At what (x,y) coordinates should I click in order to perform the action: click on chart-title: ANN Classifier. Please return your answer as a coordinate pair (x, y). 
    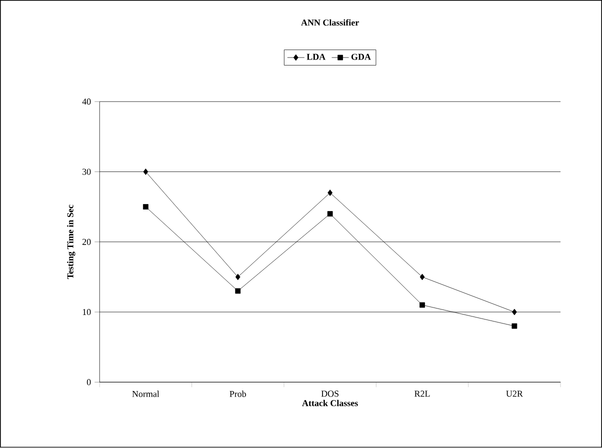
    Looking at the image, I should click on (330, 22).